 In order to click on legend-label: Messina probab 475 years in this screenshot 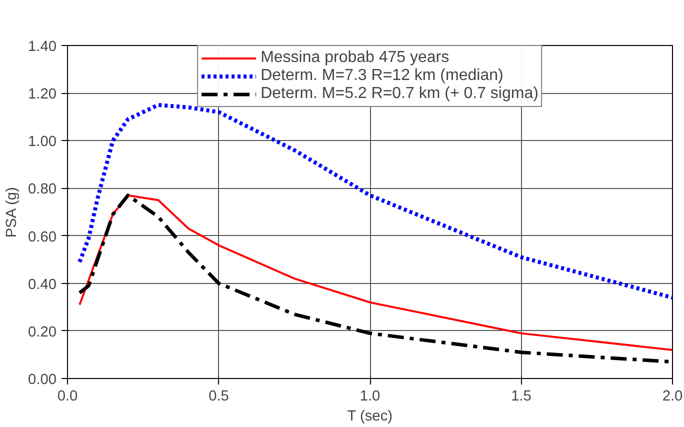, I will do `click(355, 58)`.